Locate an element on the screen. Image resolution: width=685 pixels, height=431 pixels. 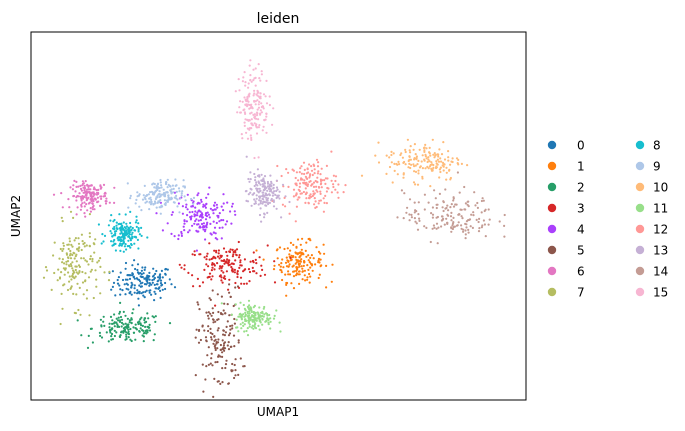
legend-item-9: 9 is located at coordinates (648, 167).